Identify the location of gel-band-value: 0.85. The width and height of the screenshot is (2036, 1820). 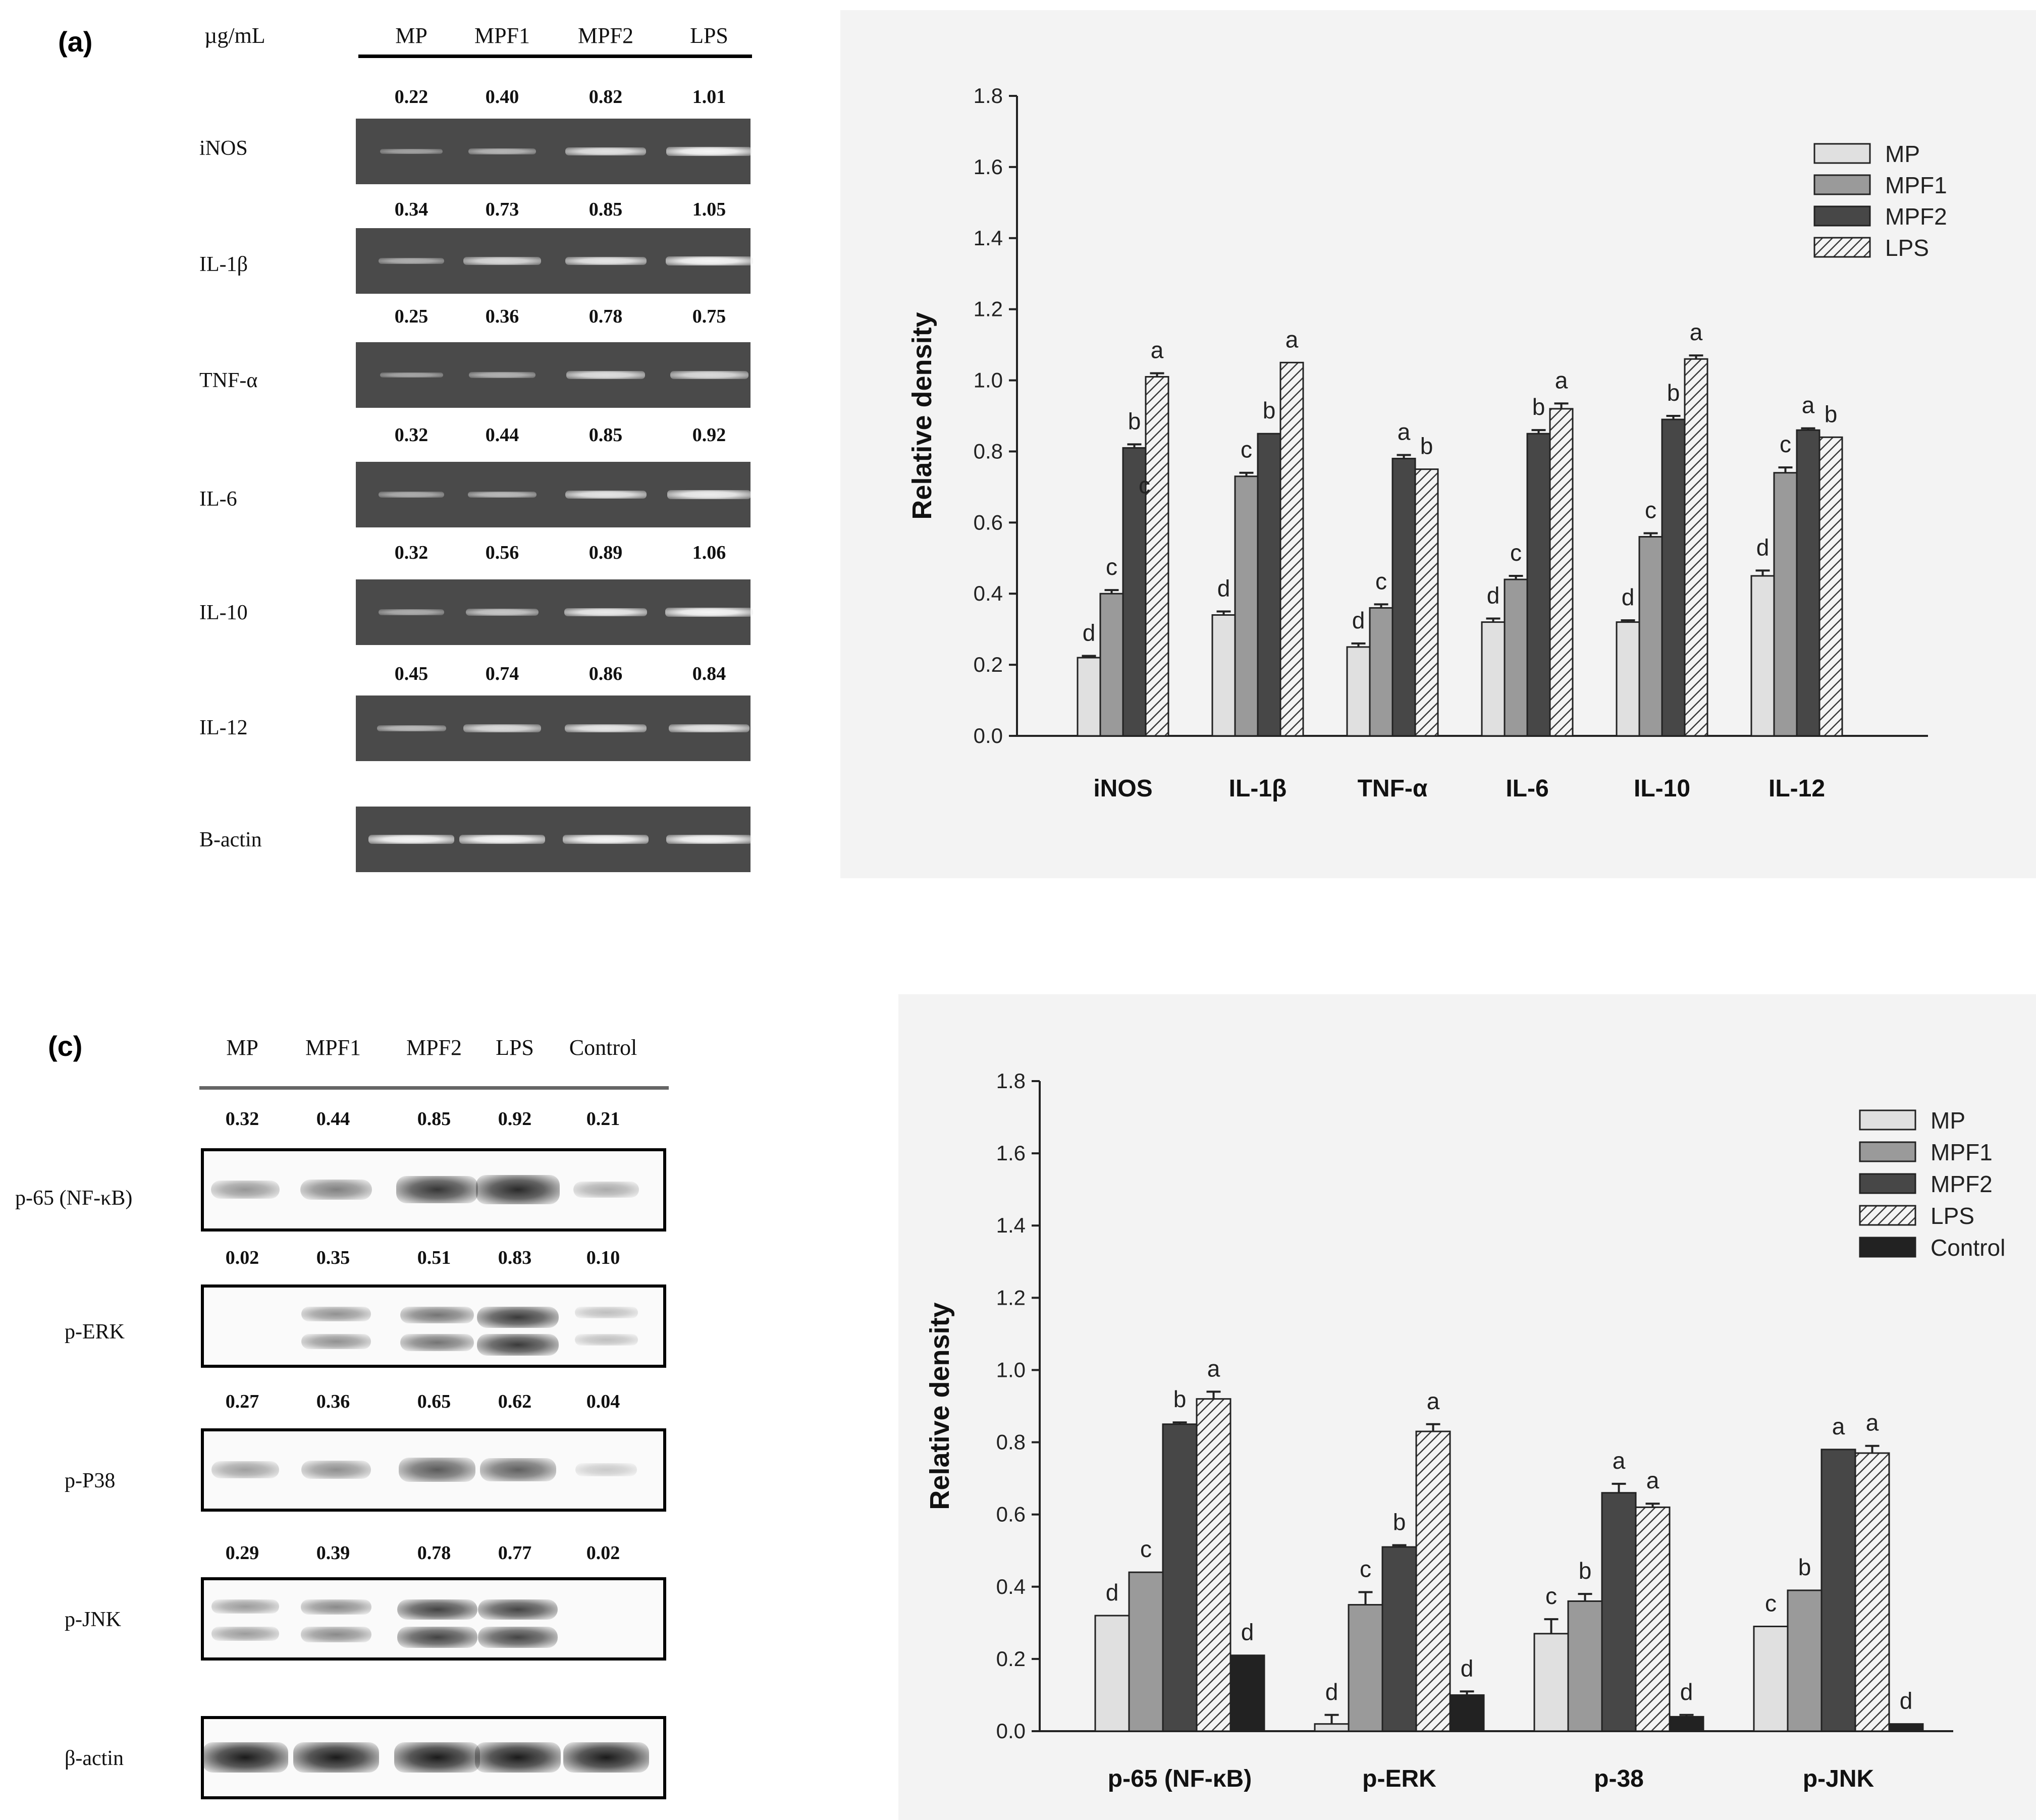
(605, 209).